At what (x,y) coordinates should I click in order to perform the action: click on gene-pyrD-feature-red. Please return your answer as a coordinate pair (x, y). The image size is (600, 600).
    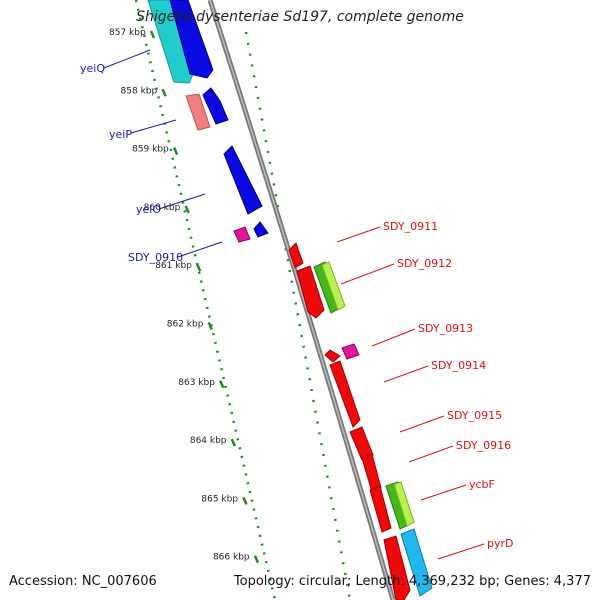
    Looking at the image, I should click on (397, 567).